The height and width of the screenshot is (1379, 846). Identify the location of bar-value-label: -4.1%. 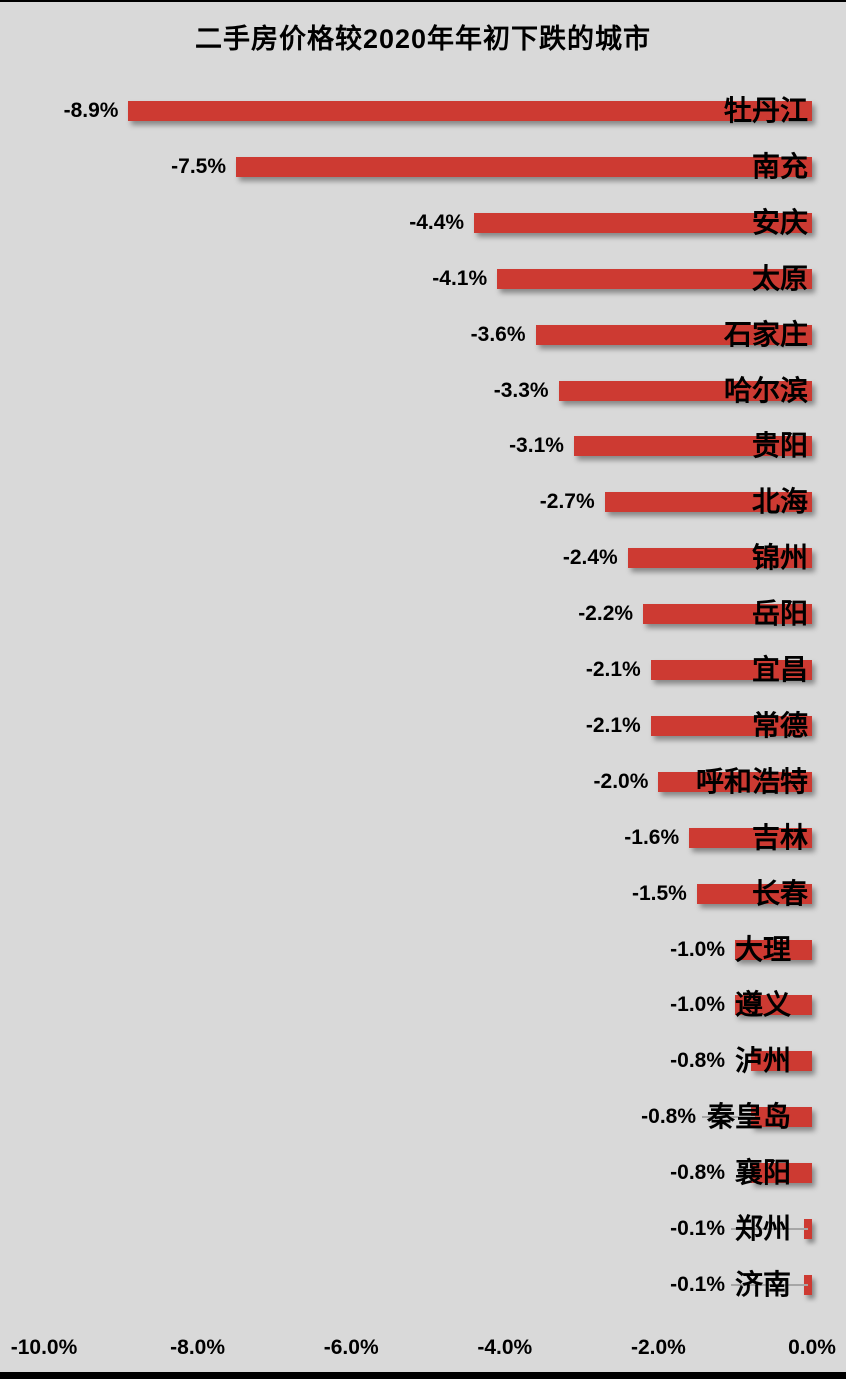
(460, 278).